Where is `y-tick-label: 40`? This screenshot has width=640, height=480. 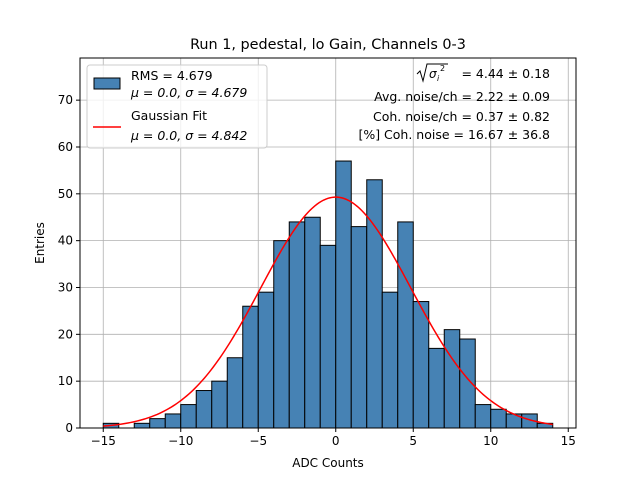 y-tick-label: 40 is located at coordinates (65, 241).